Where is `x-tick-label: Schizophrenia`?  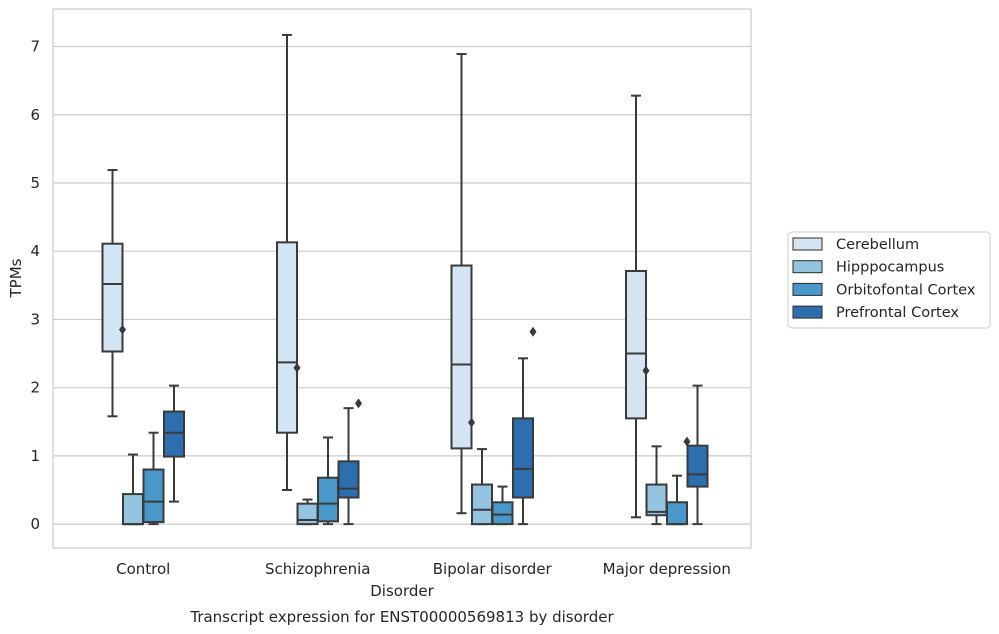 x-tick-label: Schizophrenia is located at coordinates (317, 569).